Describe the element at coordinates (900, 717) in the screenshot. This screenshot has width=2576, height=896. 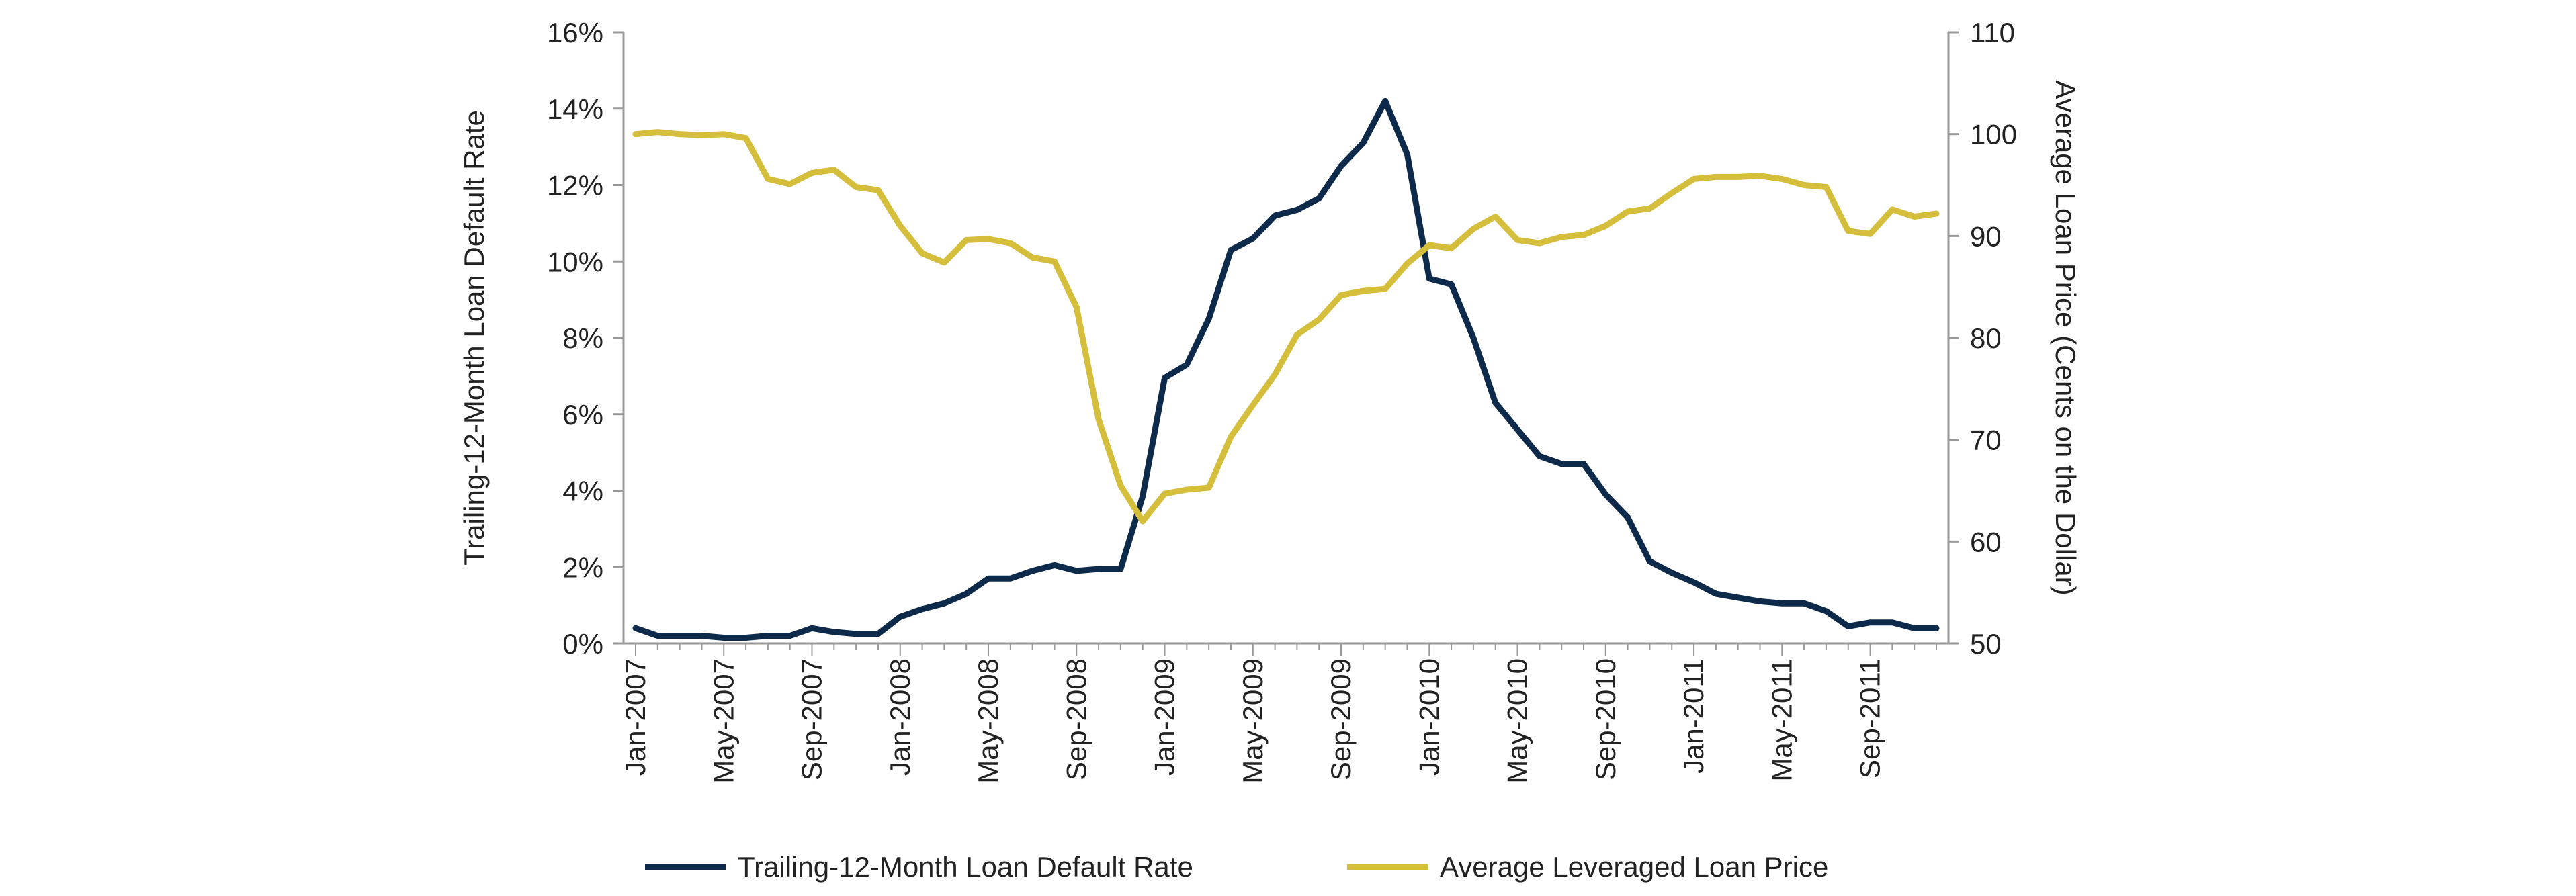
I see `x-tick-label: Jan-2008` at that location.